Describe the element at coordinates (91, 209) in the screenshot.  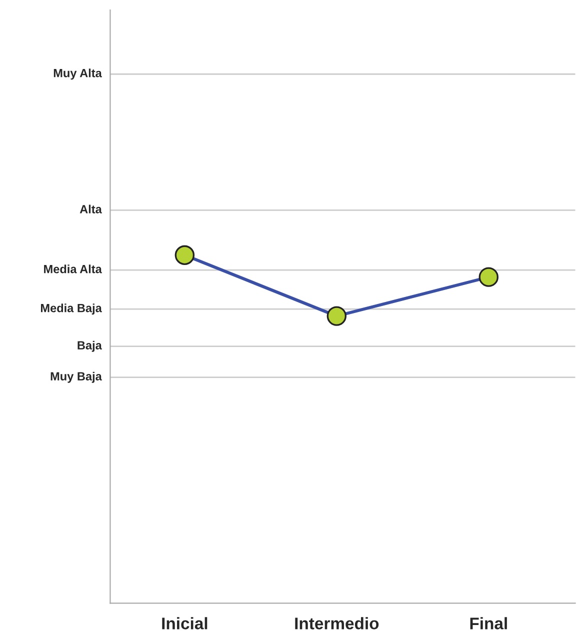
I see `ref-line-label: Alta` at that location.